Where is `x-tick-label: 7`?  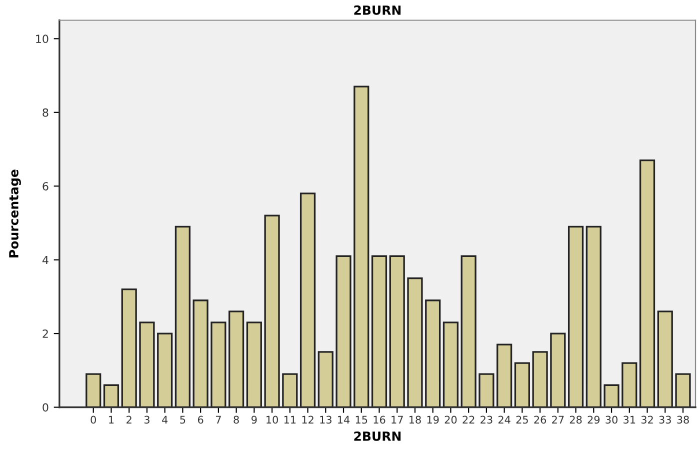
x-tick-label: 7 is located at coordinates (218, 420).